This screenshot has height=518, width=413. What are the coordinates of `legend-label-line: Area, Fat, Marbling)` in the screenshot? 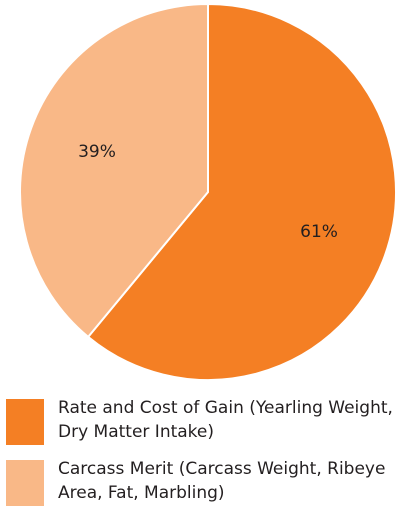 It's located at (141, 493).